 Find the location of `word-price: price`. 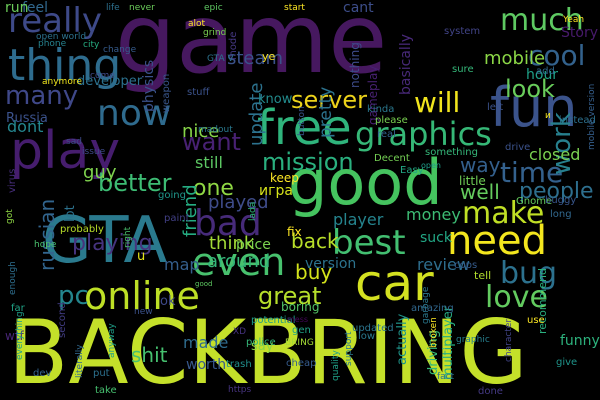

word-price: price is located at coordinates (253, 245).